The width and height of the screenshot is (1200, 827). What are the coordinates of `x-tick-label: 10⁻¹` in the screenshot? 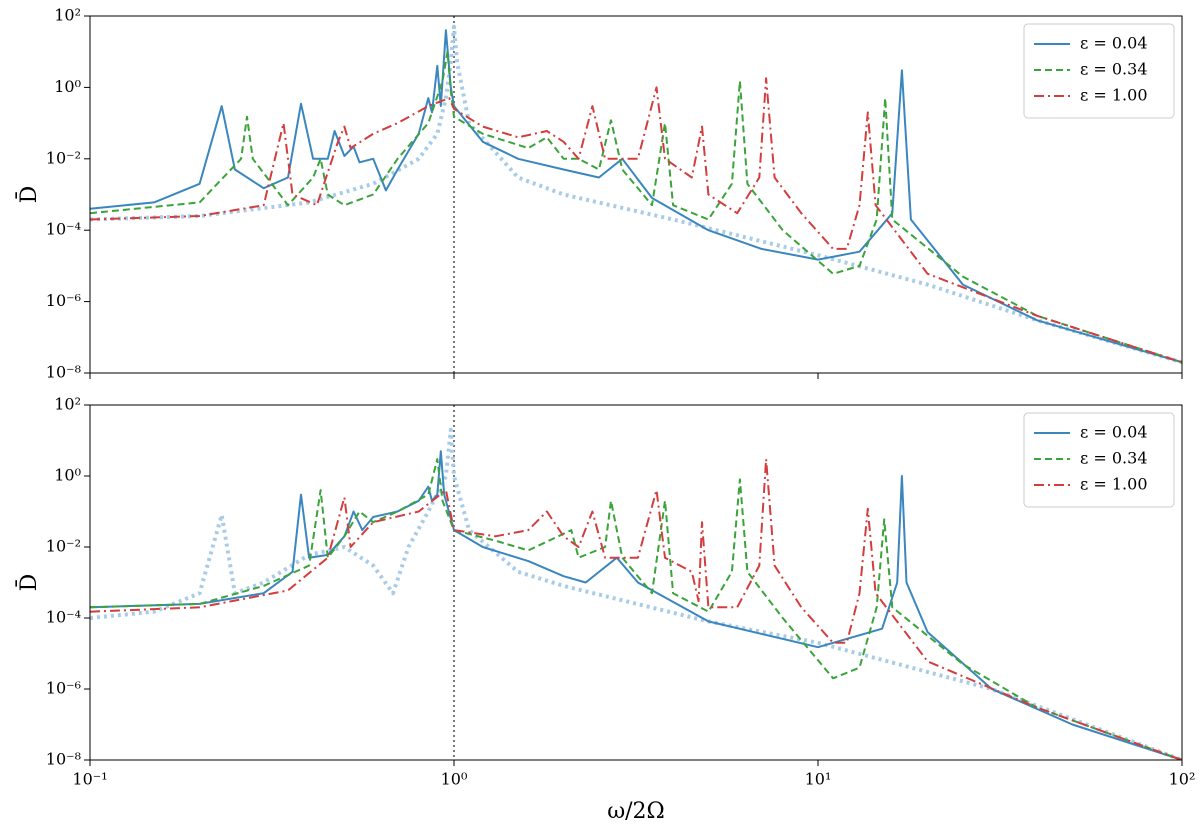 It's located at (89, 779).